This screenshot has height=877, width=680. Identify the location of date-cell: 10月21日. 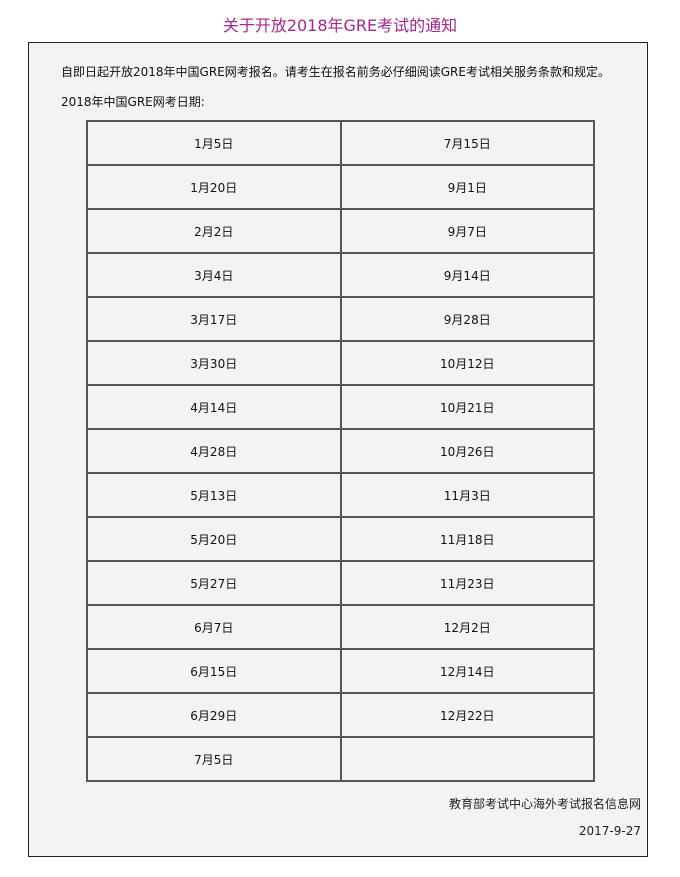
(467, 407).